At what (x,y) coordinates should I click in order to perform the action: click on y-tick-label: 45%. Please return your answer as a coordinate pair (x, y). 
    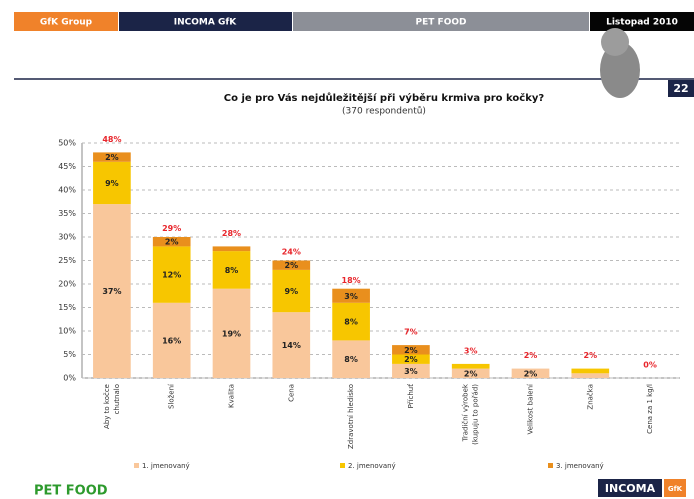
    Looking at the image, I should click on (67, 166).